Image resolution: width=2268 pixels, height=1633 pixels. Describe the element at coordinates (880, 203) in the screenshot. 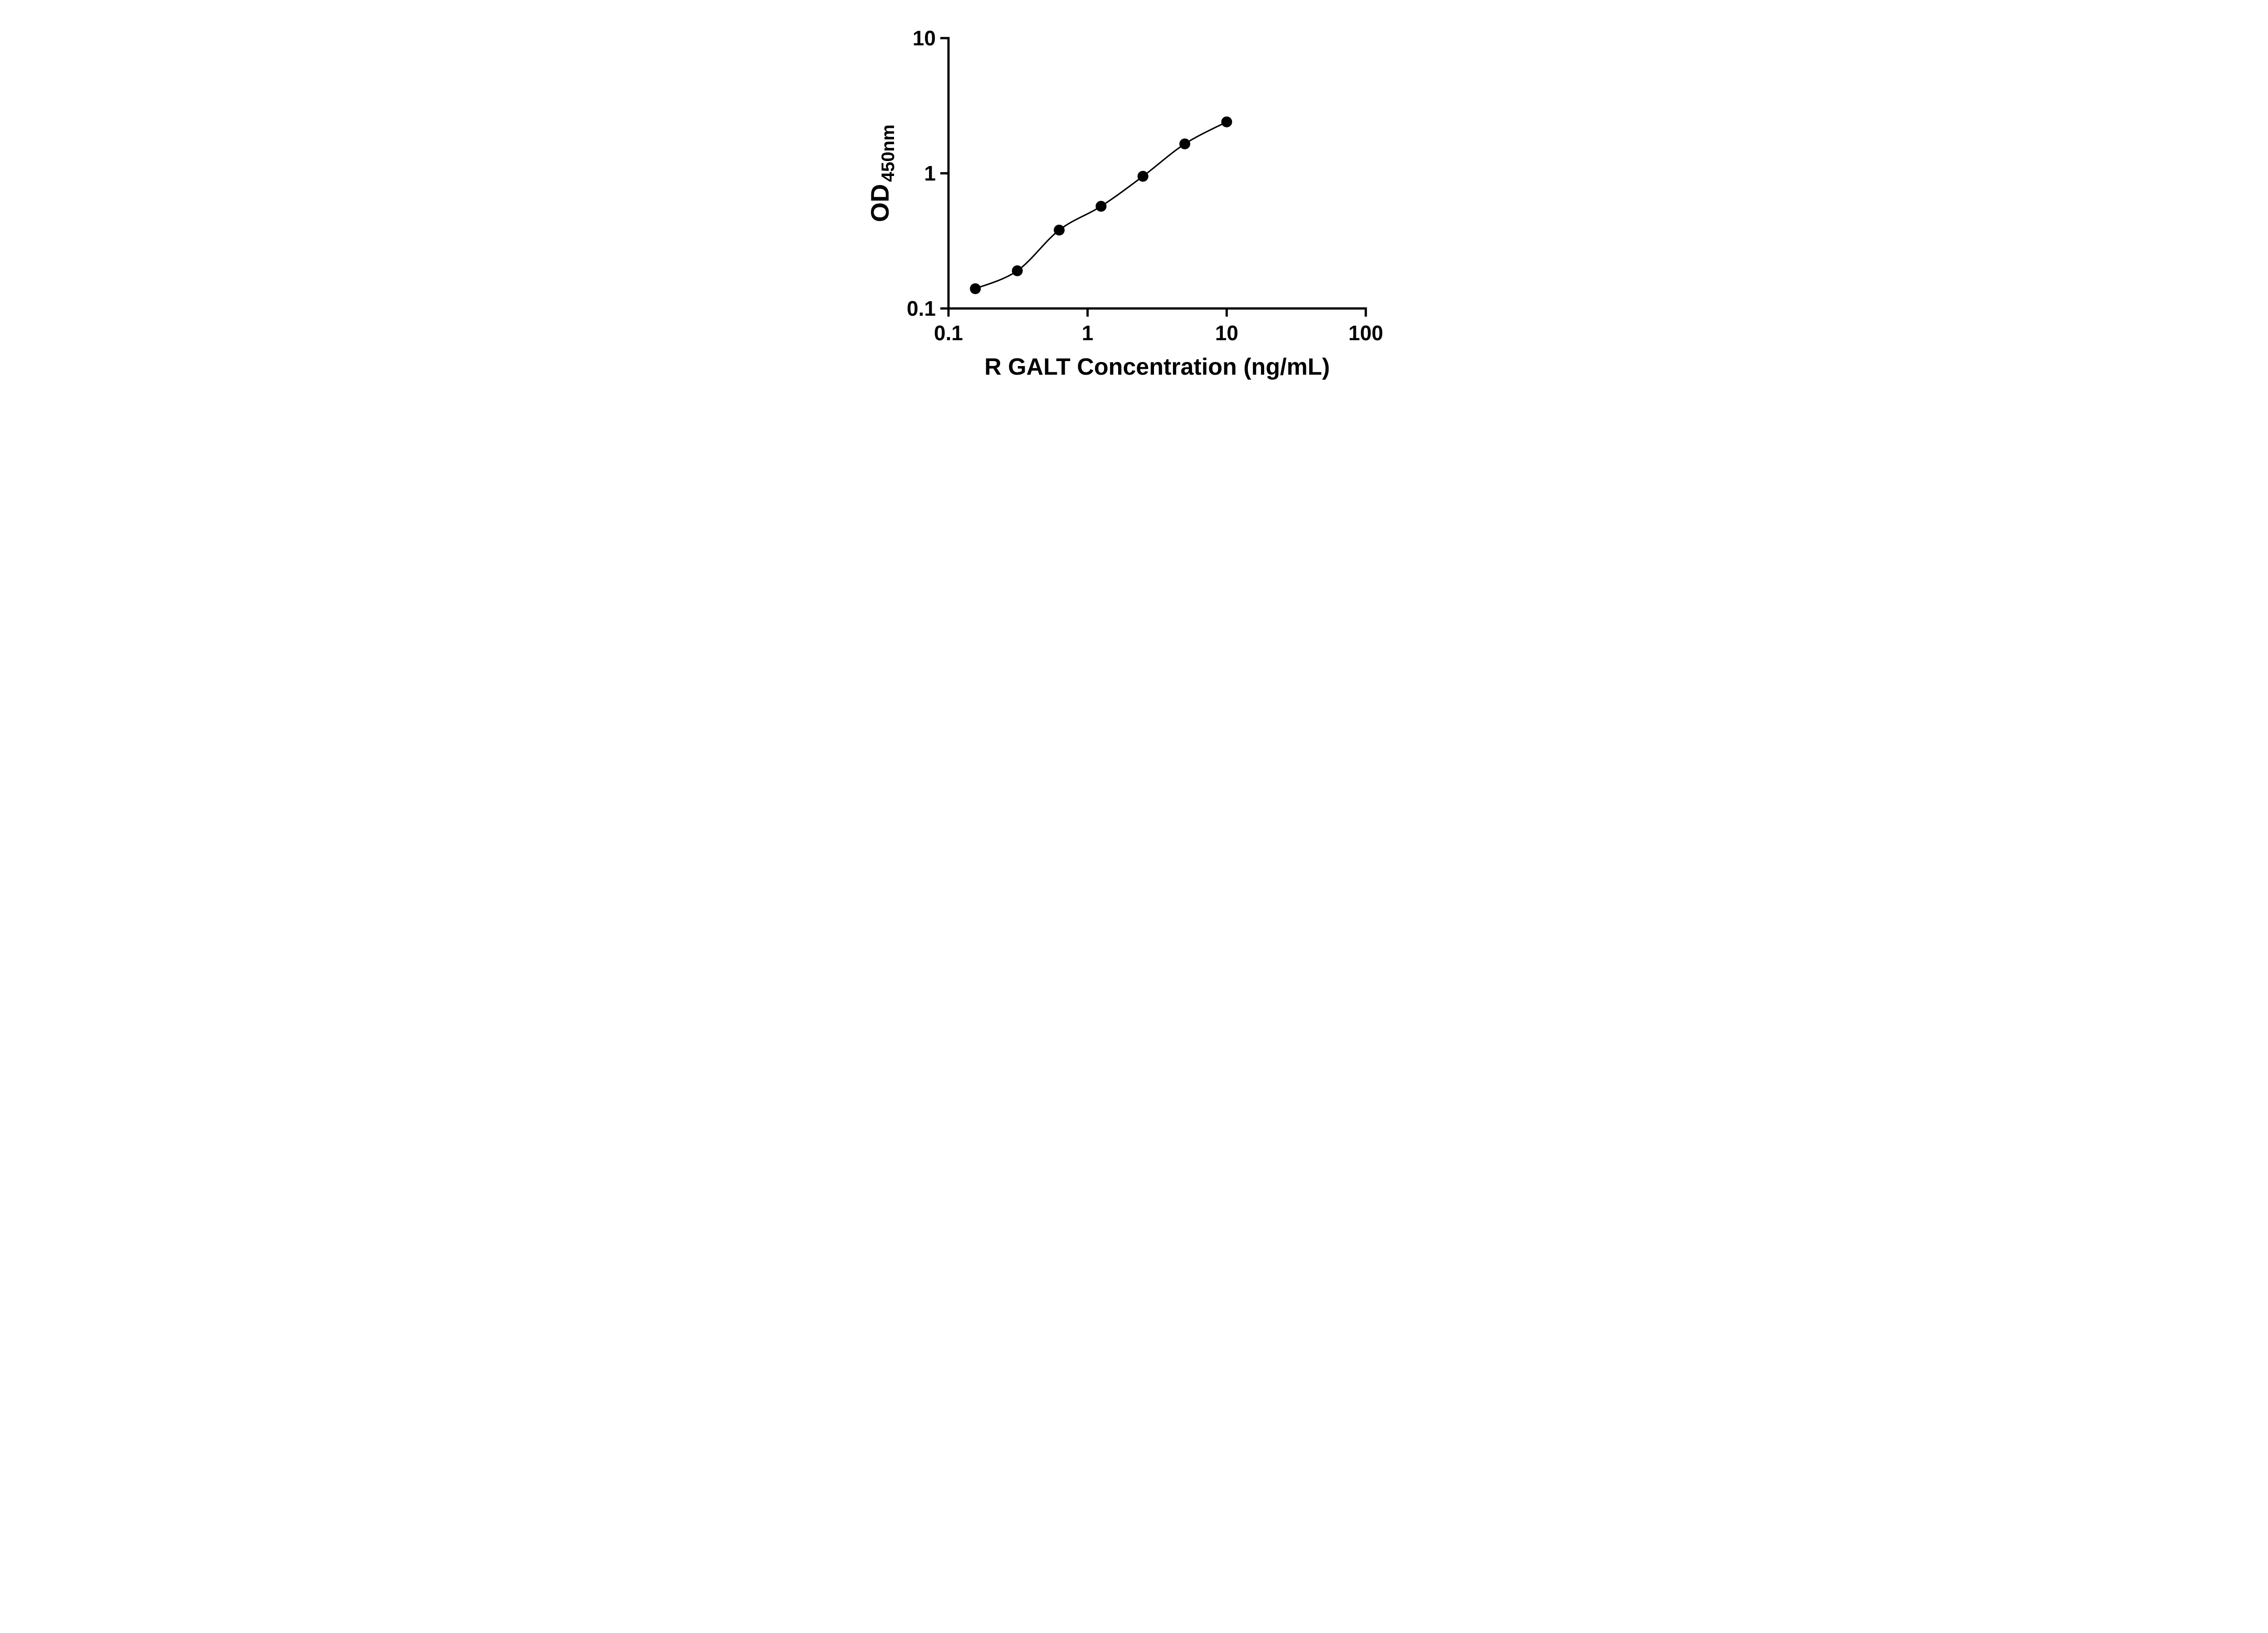

I see `y-axis-title-main: OD` at that location.